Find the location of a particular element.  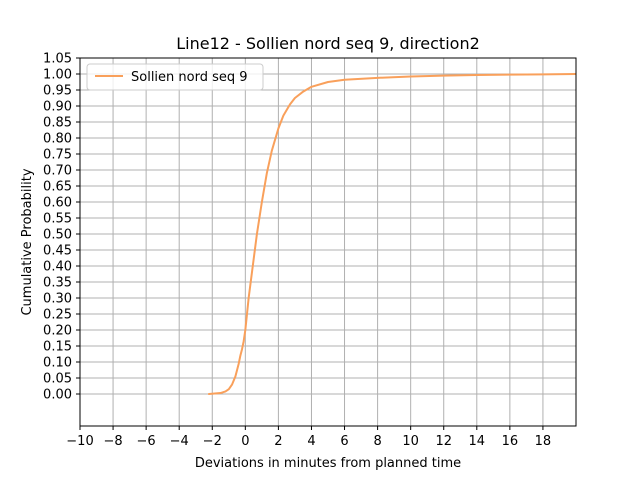

x-tick-label: 18 is located at coordinates (543, 441).